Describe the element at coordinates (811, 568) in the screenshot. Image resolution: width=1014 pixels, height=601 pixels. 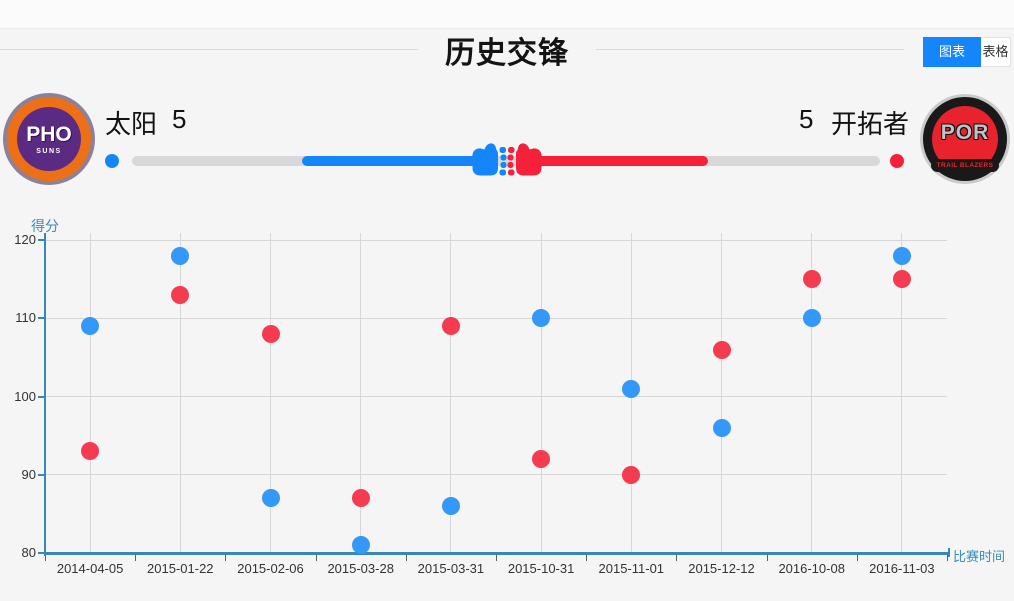
I see `x-tick-label: 2016-10-08` at that location.